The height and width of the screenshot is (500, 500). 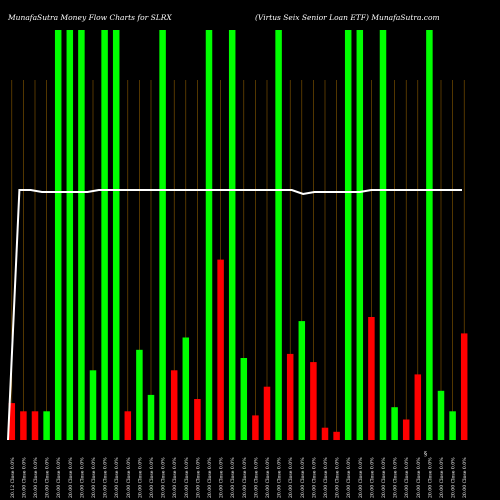 I want to click on x-tick-label-29: 20.00 Close 0.0%, so click(x=338, y=477).